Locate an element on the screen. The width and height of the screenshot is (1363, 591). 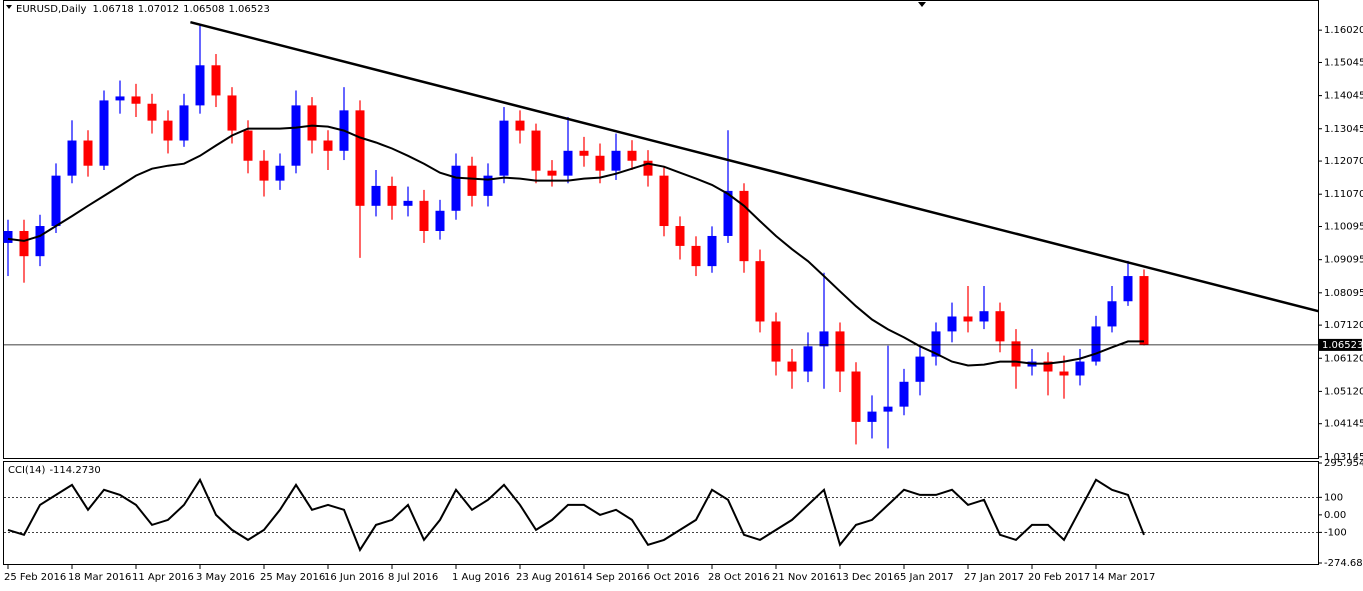
y-tick-label: 100 is located at coordinates (1333, 497).